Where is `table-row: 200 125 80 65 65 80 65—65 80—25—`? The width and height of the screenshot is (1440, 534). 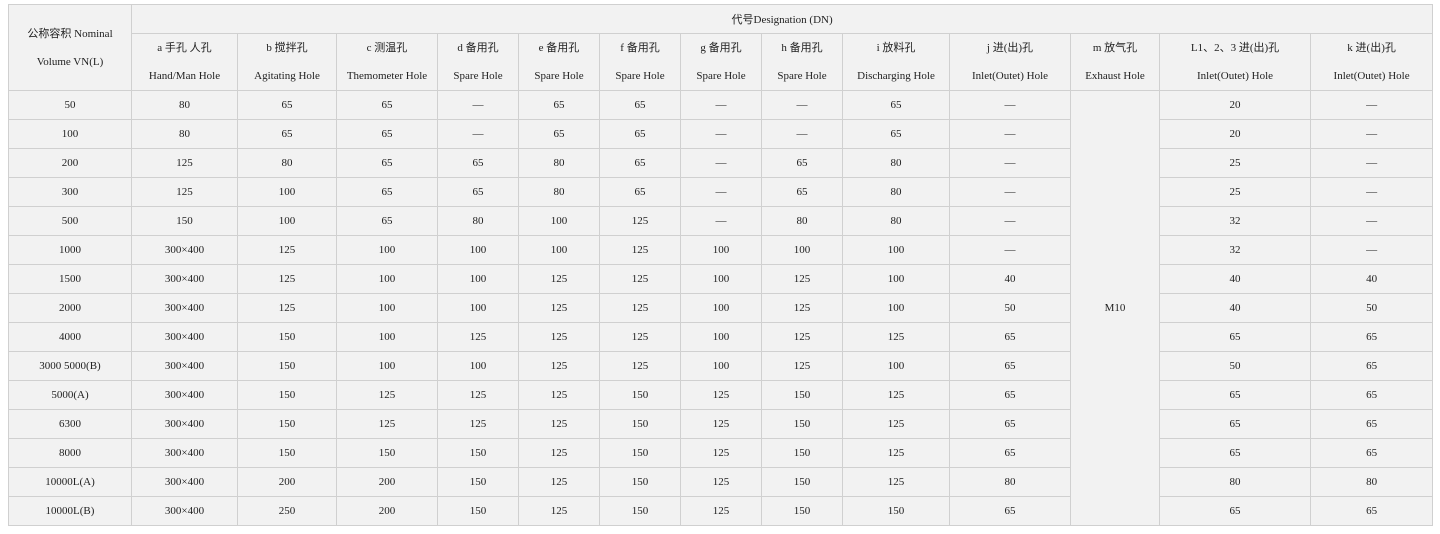
table-row: 200 125 80 65 65 80 65—65 80—25— is located at coordinates (721, 163).